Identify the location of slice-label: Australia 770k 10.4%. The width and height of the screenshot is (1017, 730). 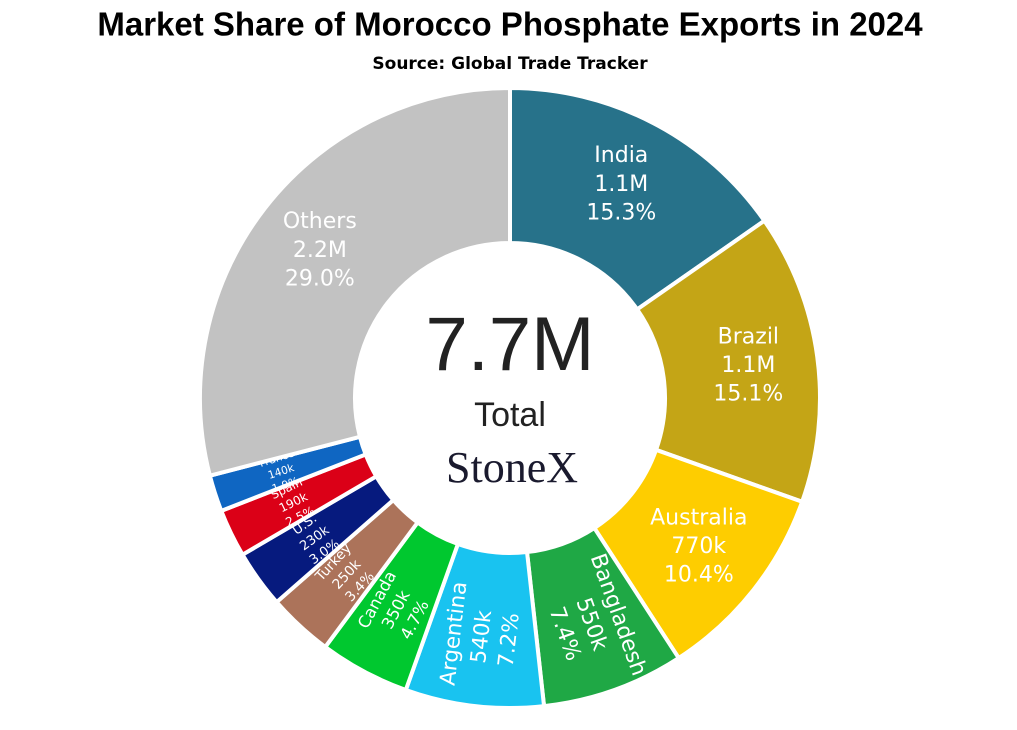
(698, 546).